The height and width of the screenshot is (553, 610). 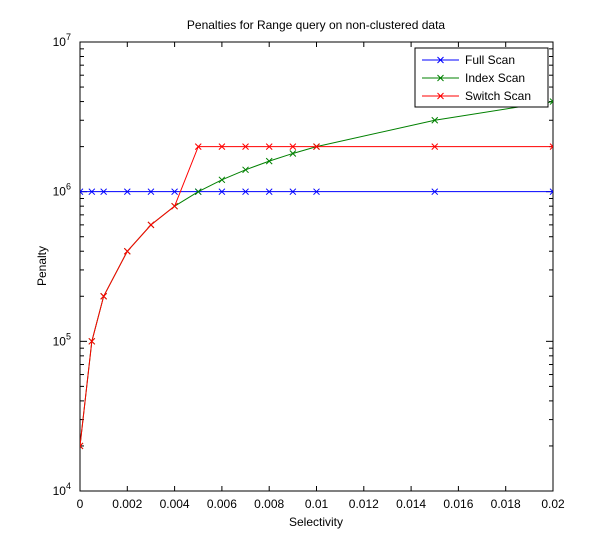 What do you see at coordinates (317, 504) in the screenshot?
I see `x-tick-label: 0.01` at bounding box center [317, 504].